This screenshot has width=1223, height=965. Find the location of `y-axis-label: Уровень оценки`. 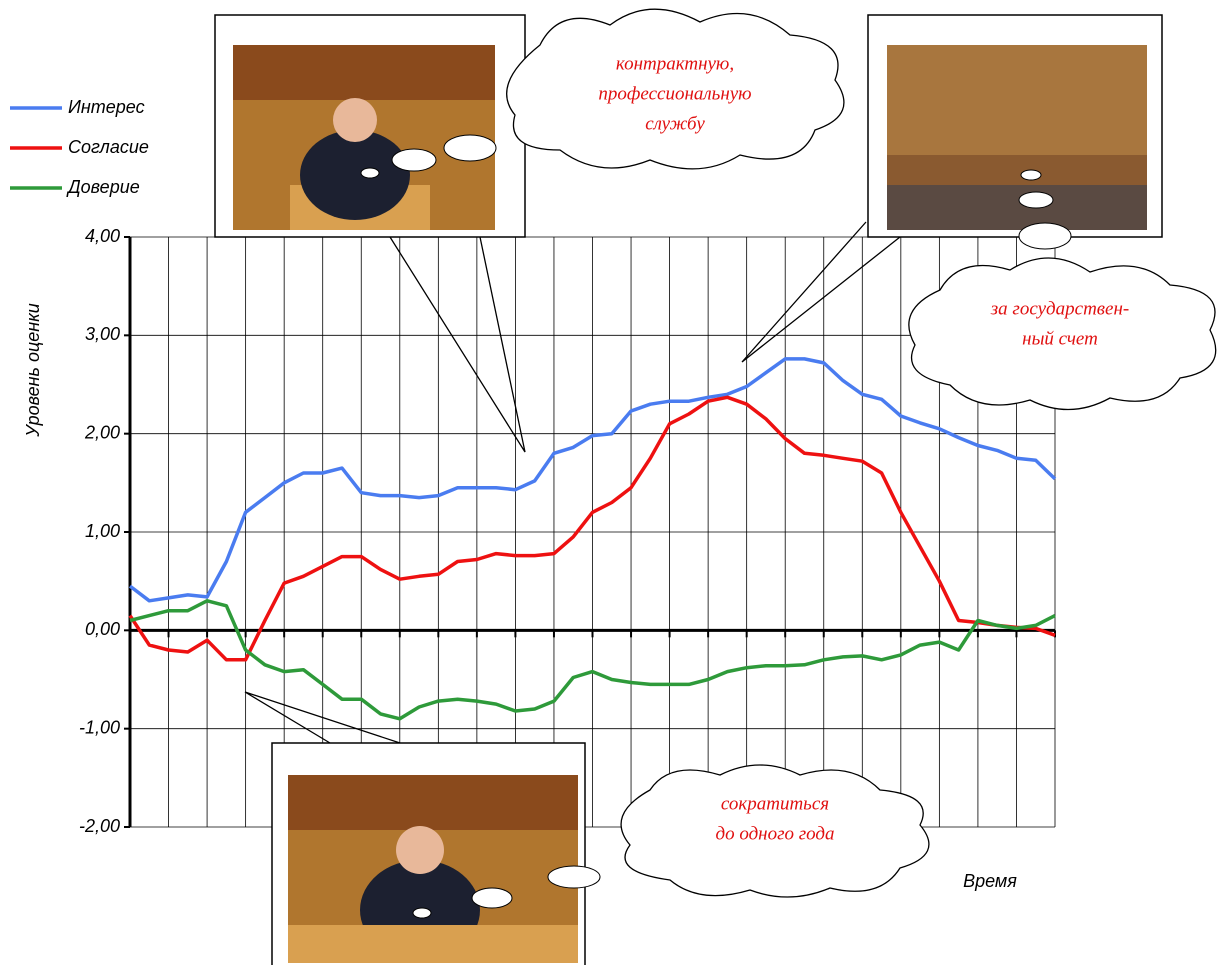

y-axis-label: Уровень оценки is located at coordinates (33, 370).